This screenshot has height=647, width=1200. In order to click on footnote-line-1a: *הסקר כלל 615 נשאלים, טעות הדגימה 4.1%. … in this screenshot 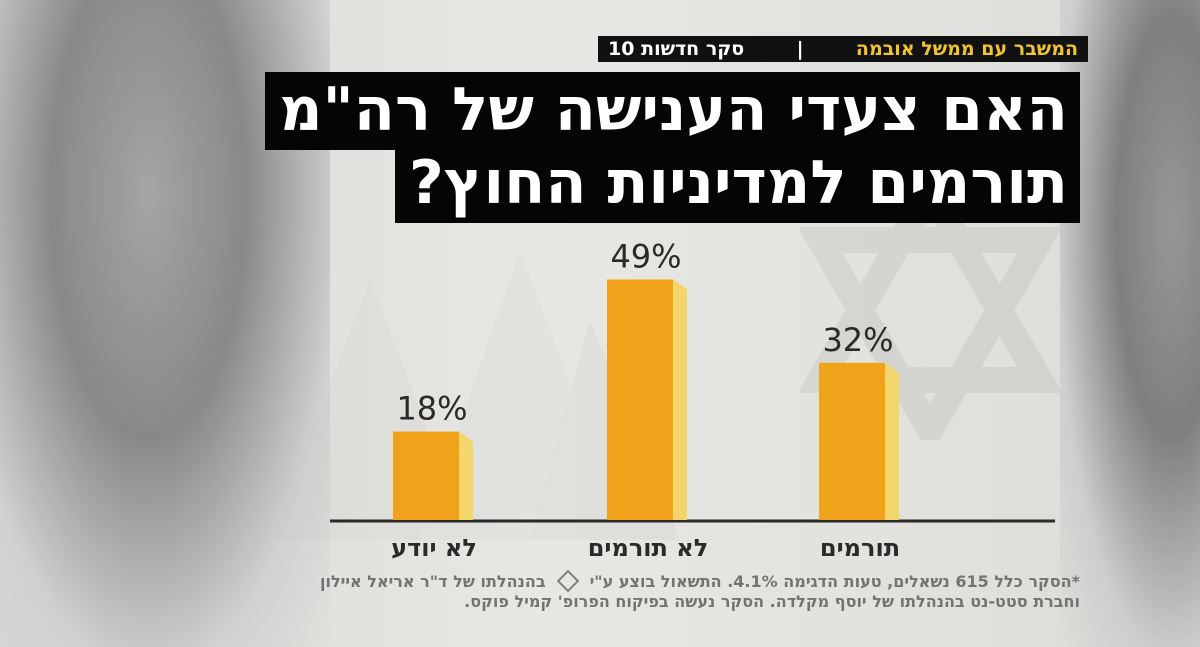, I will do `click(834, 581)`.